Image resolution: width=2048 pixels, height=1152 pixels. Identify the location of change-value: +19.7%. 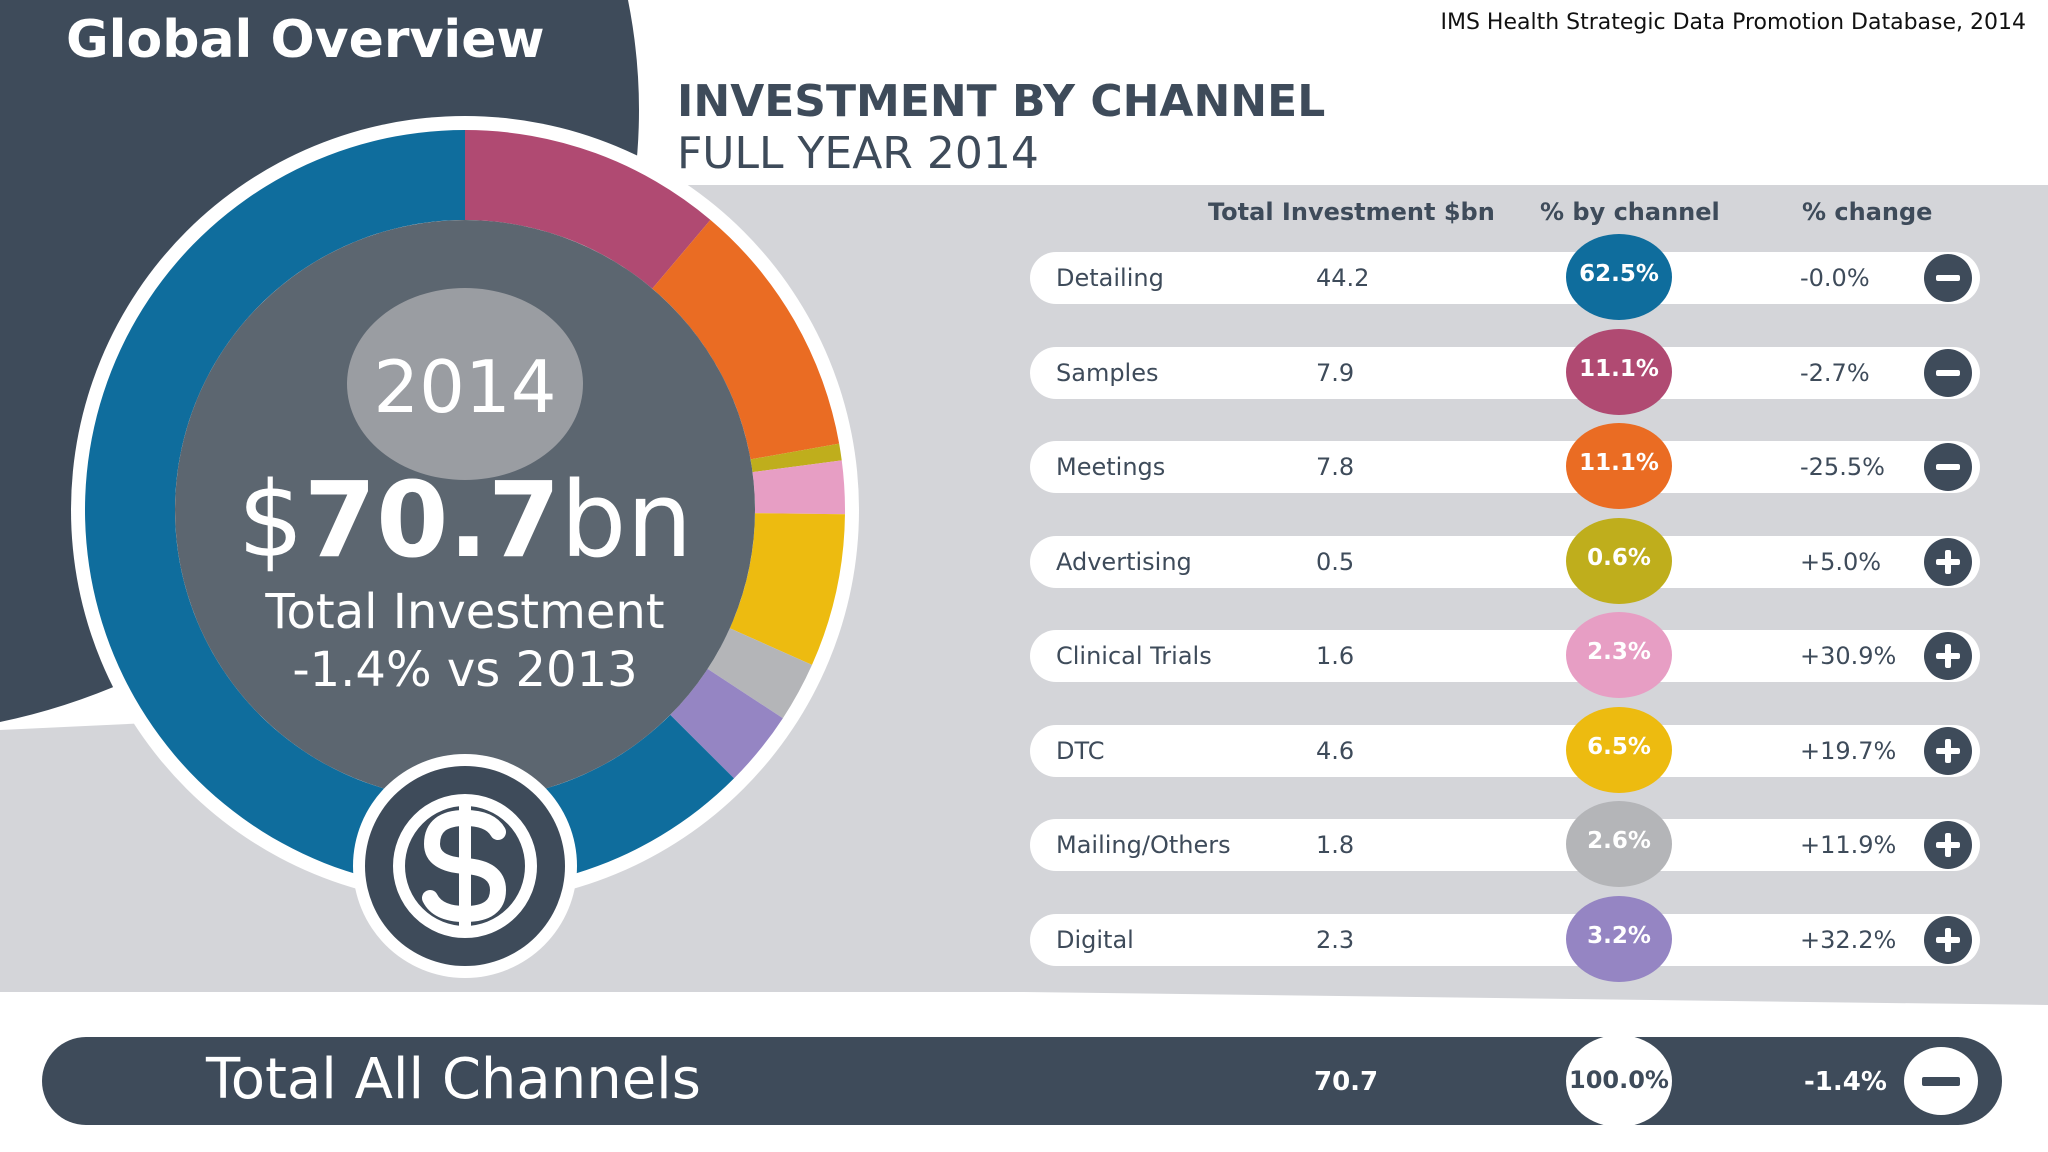
(1848, 750).